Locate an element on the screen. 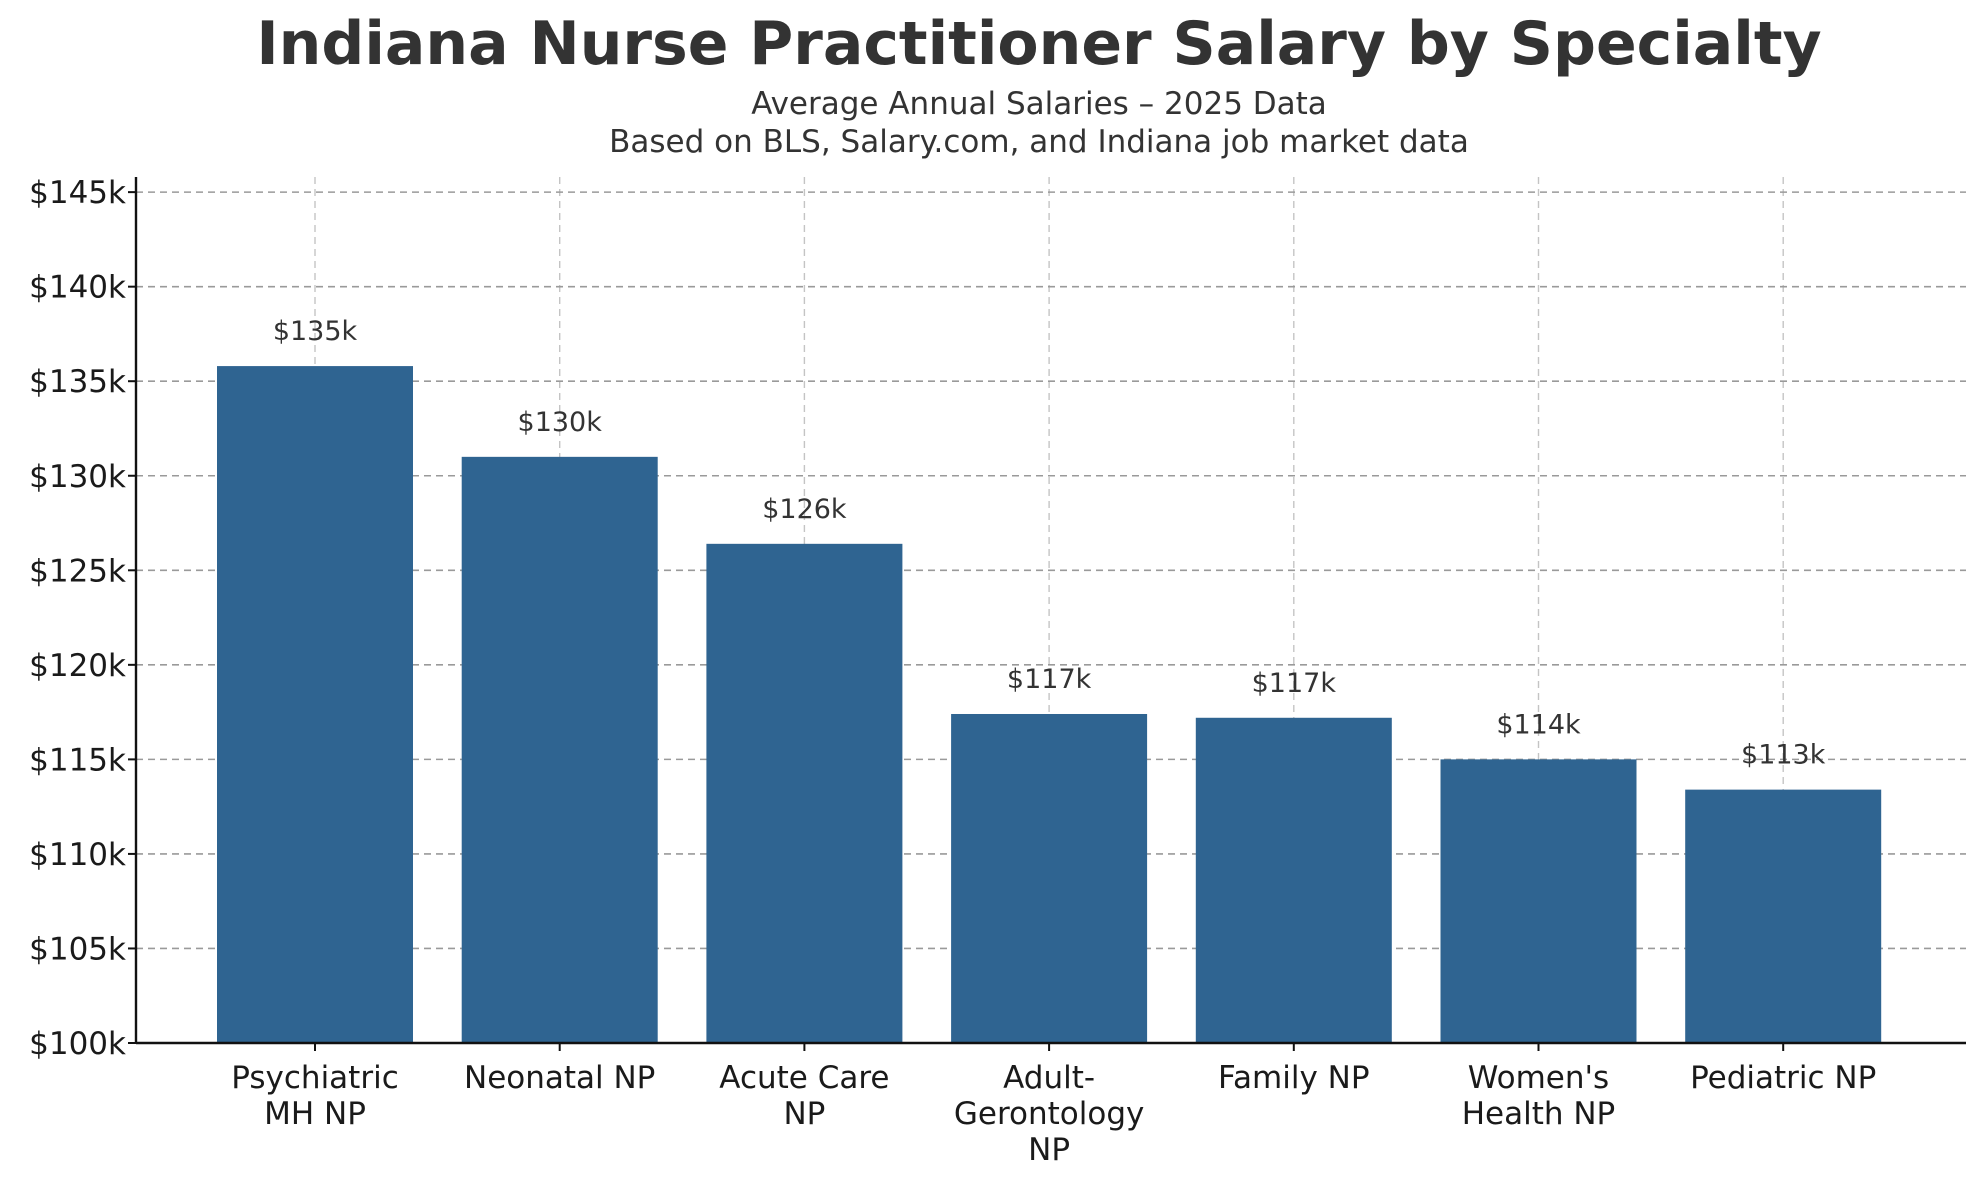 This screenshot has height=1180, width=1979. y-tick-label: $135k is located at coordinates (77, 382).